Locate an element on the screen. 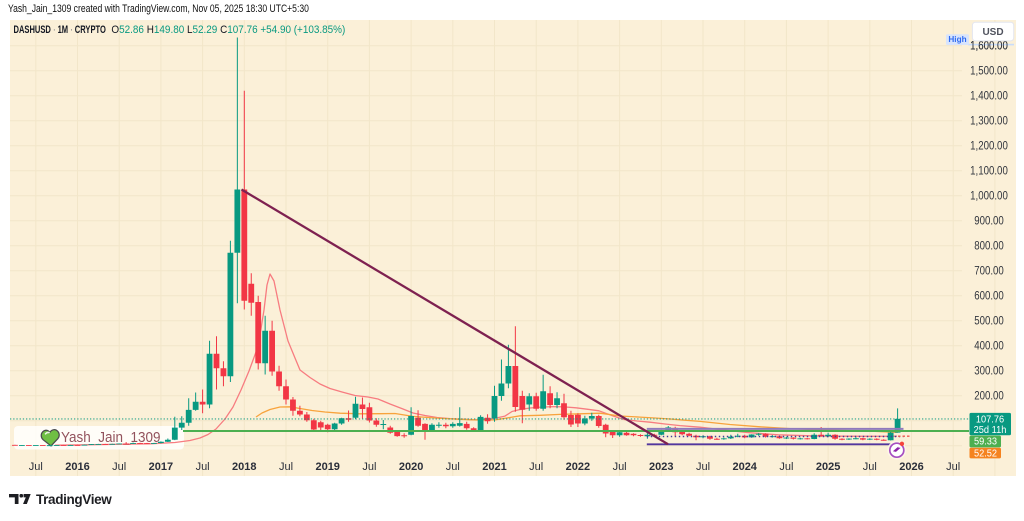  svg-text: 52.52 is located at coordinates (985, 454).